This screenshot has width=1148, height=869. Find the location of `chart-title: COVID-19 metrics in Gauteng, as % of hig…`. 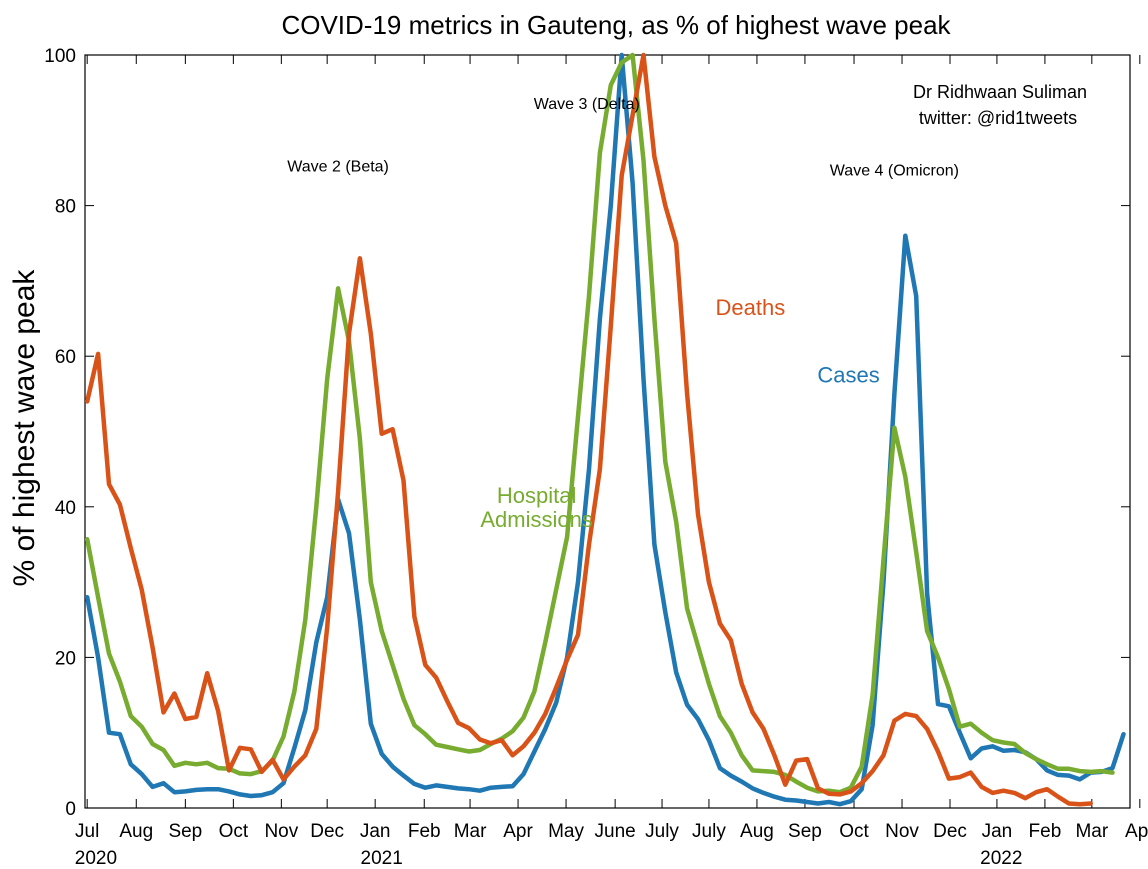

chart-title: COVID-19 metrics in Gauteng, as % of hig… is located at coordinates (616, 25).